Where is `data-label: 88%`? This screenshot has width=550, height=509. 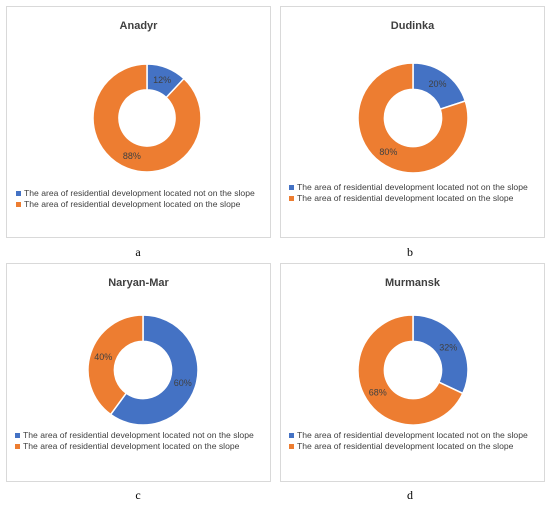 data-label: 88% is located at coordinates (132, 156).